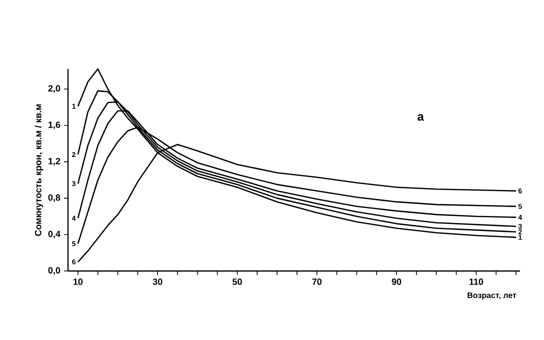 This screenshot has width=544, height=340. I want to click on y-tick-label: 0,0, so click(54, 271).